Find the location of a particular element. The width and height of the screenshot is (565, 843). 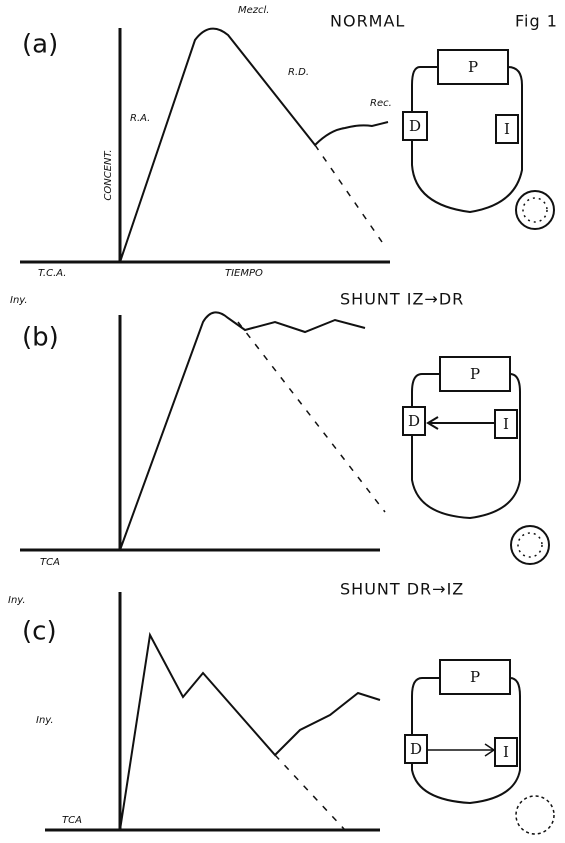

transit-label: T.C.A. is located at coordinates (52, 273).